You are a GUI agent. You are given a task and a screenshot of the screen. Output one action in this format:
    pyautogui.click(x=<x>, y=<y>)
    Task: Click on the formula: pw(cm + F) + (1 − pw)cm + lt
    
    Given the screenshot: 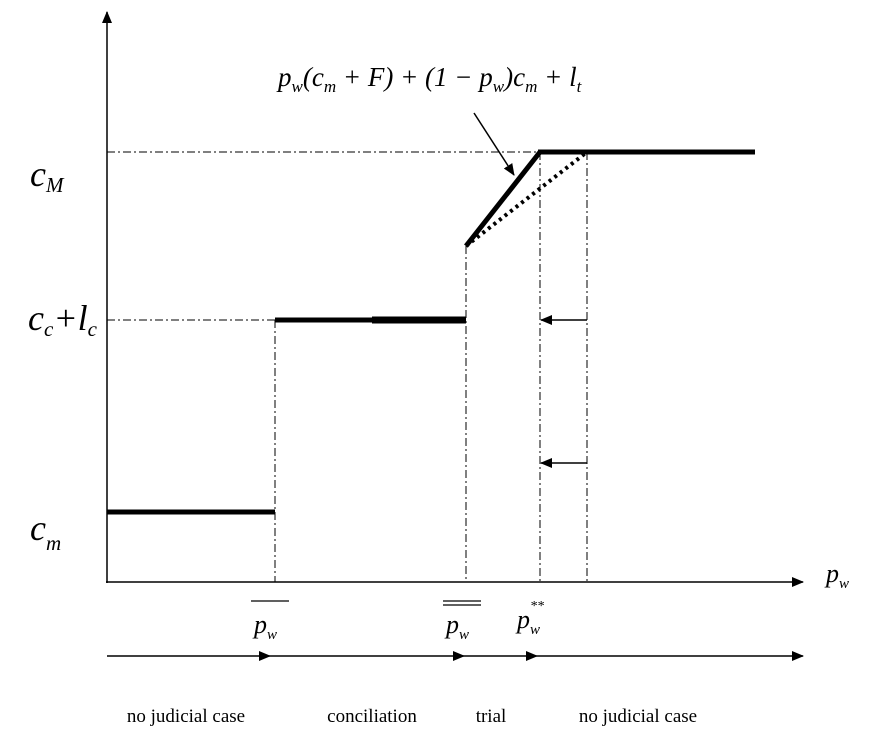 What is the action you would take?
    pyautogui.click(x=429, y=79)
    